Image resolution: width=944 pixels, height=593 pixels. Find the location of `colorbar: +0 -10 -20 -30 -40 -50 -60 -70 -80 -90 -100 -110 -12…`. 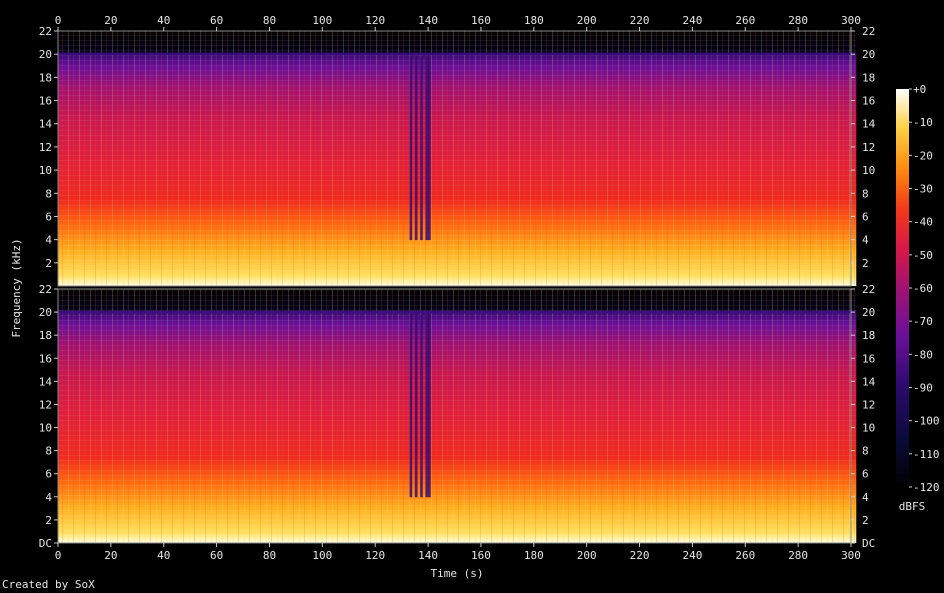

colorbar: +0 -10 -20 -30 -40 -50 -60 -70 -80 -90 -100 -110 -12… is located at coordinates (918, 288).